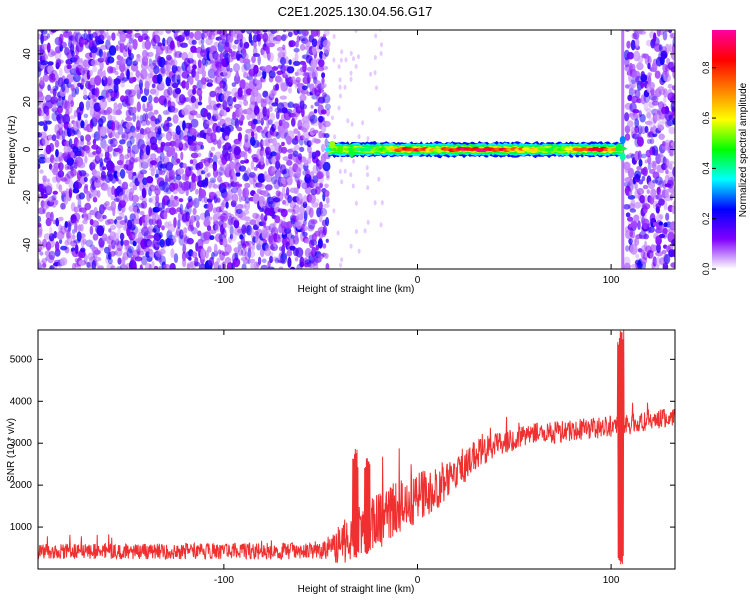 This screenshot has width=750, height=600. Describe the element at coordinates (27, 102) in the screenshot. I see `spectrogram-y-tick-label: 20` at that location.